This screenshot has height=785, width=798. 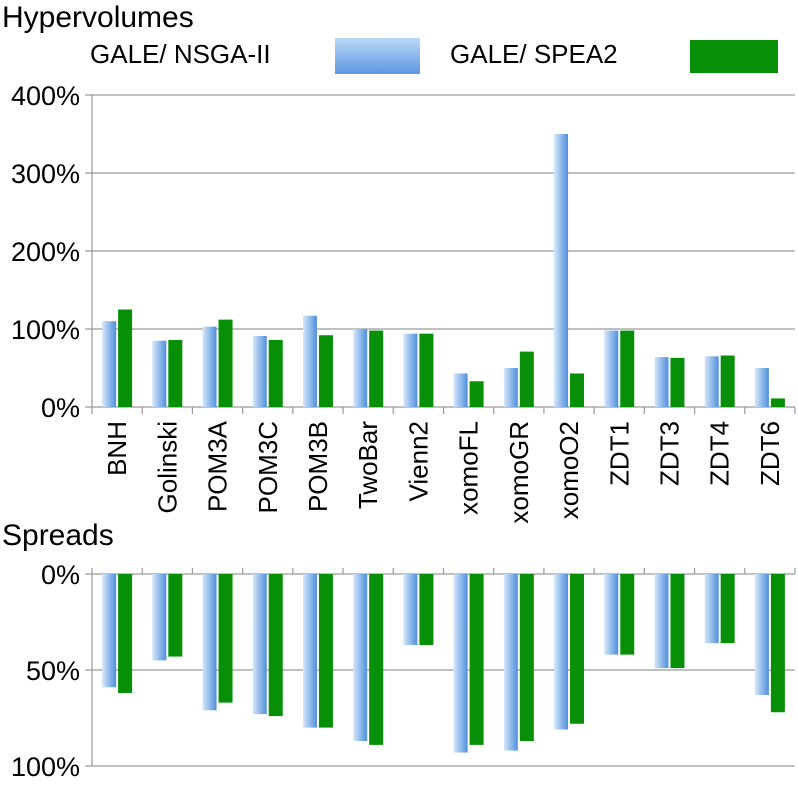 What do you see at coordinates (225, 363) in the screenshot?
I see `hv-bar-spea-POM3A` at bounding box center [225, 363].